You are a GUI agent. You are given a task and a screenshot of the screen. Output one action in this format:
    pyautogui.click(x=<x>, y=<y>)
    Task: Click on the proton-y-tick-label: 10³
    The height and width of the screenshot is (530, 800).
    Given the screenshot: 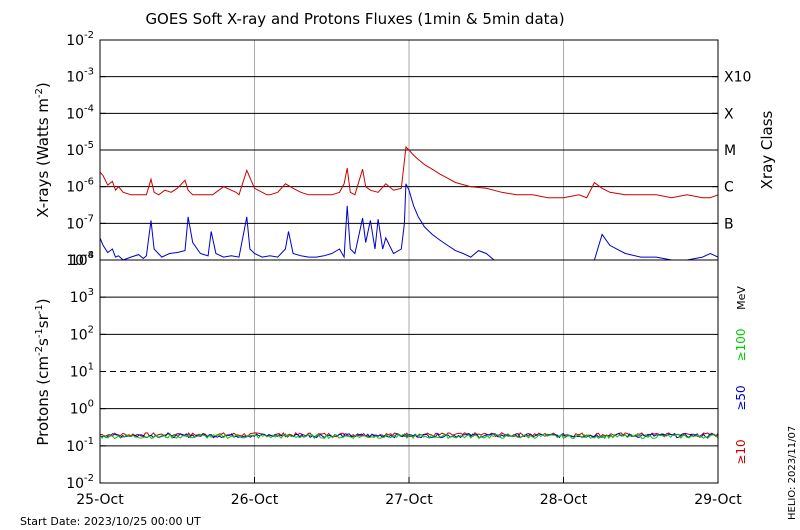 What is the action you would take?
    pyautogui.click(x=82, y=296)
    